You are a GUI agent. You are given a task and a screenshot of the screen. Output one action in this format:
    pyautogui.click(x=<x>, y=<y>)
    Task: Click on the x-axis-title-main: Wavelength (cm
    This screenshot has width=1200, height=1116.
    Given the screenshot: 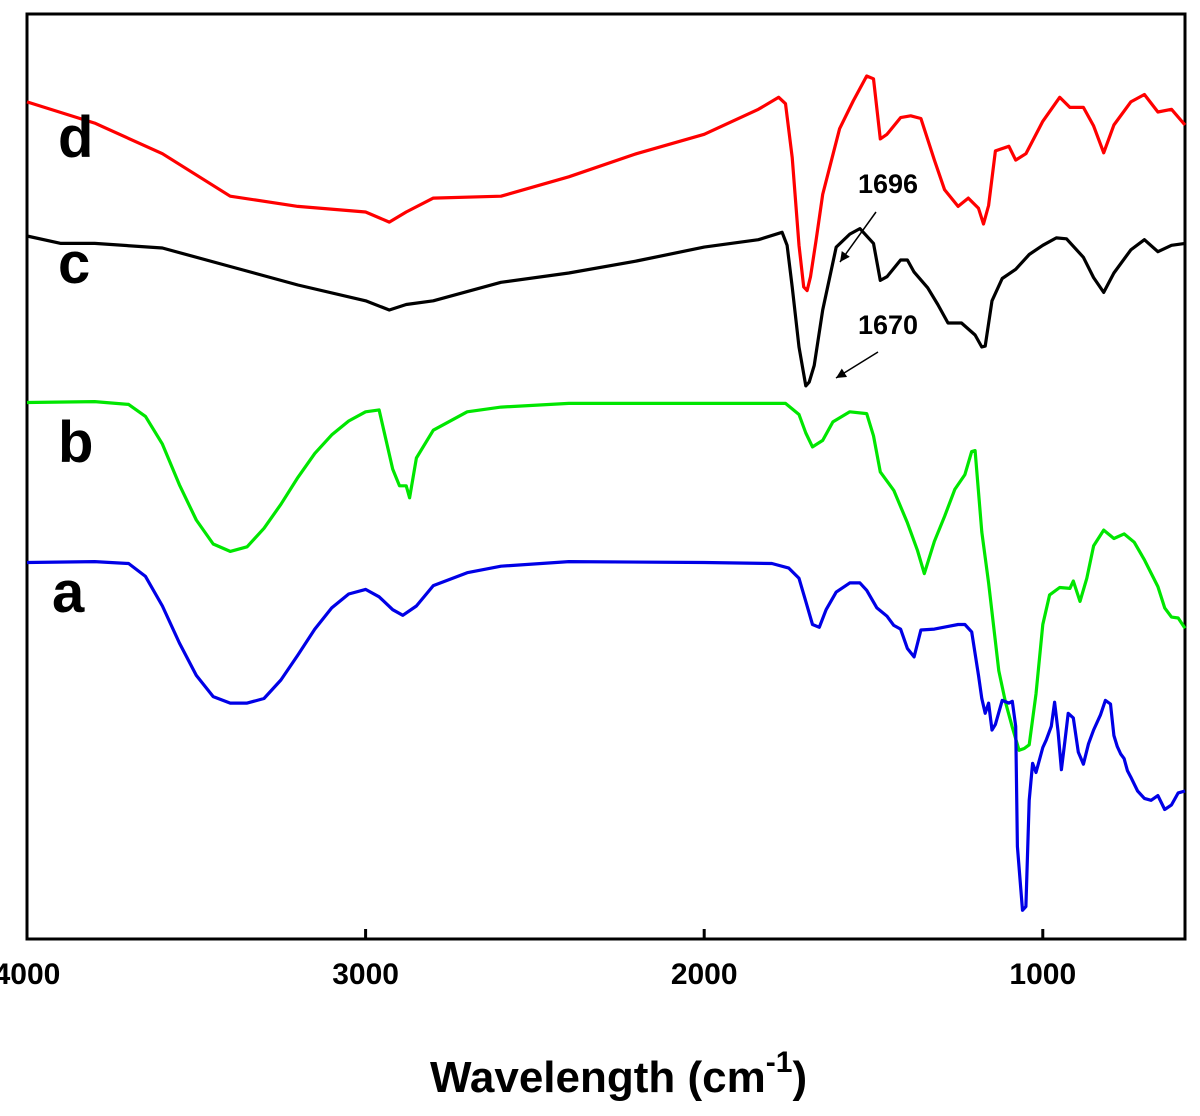 What is the action you would take?
    pyautogui.click(x=598, y=1077)
    